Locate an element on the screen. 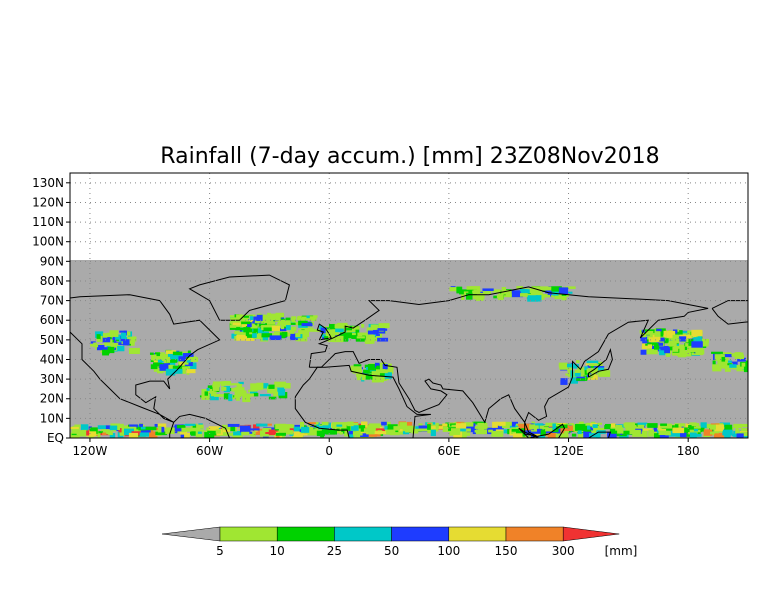  colorbar-threshold-label: 5 is located at coordinates (220, 551).